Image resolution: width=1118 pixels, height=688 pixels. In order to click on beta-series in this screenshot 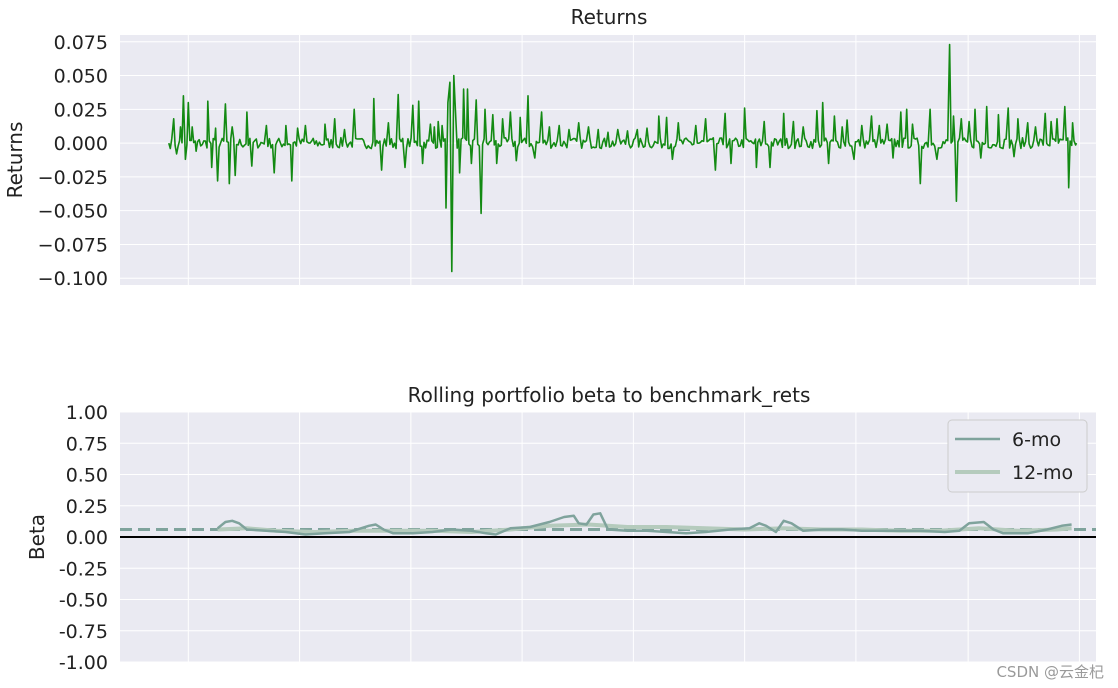, I will do `click(608, 525)`.